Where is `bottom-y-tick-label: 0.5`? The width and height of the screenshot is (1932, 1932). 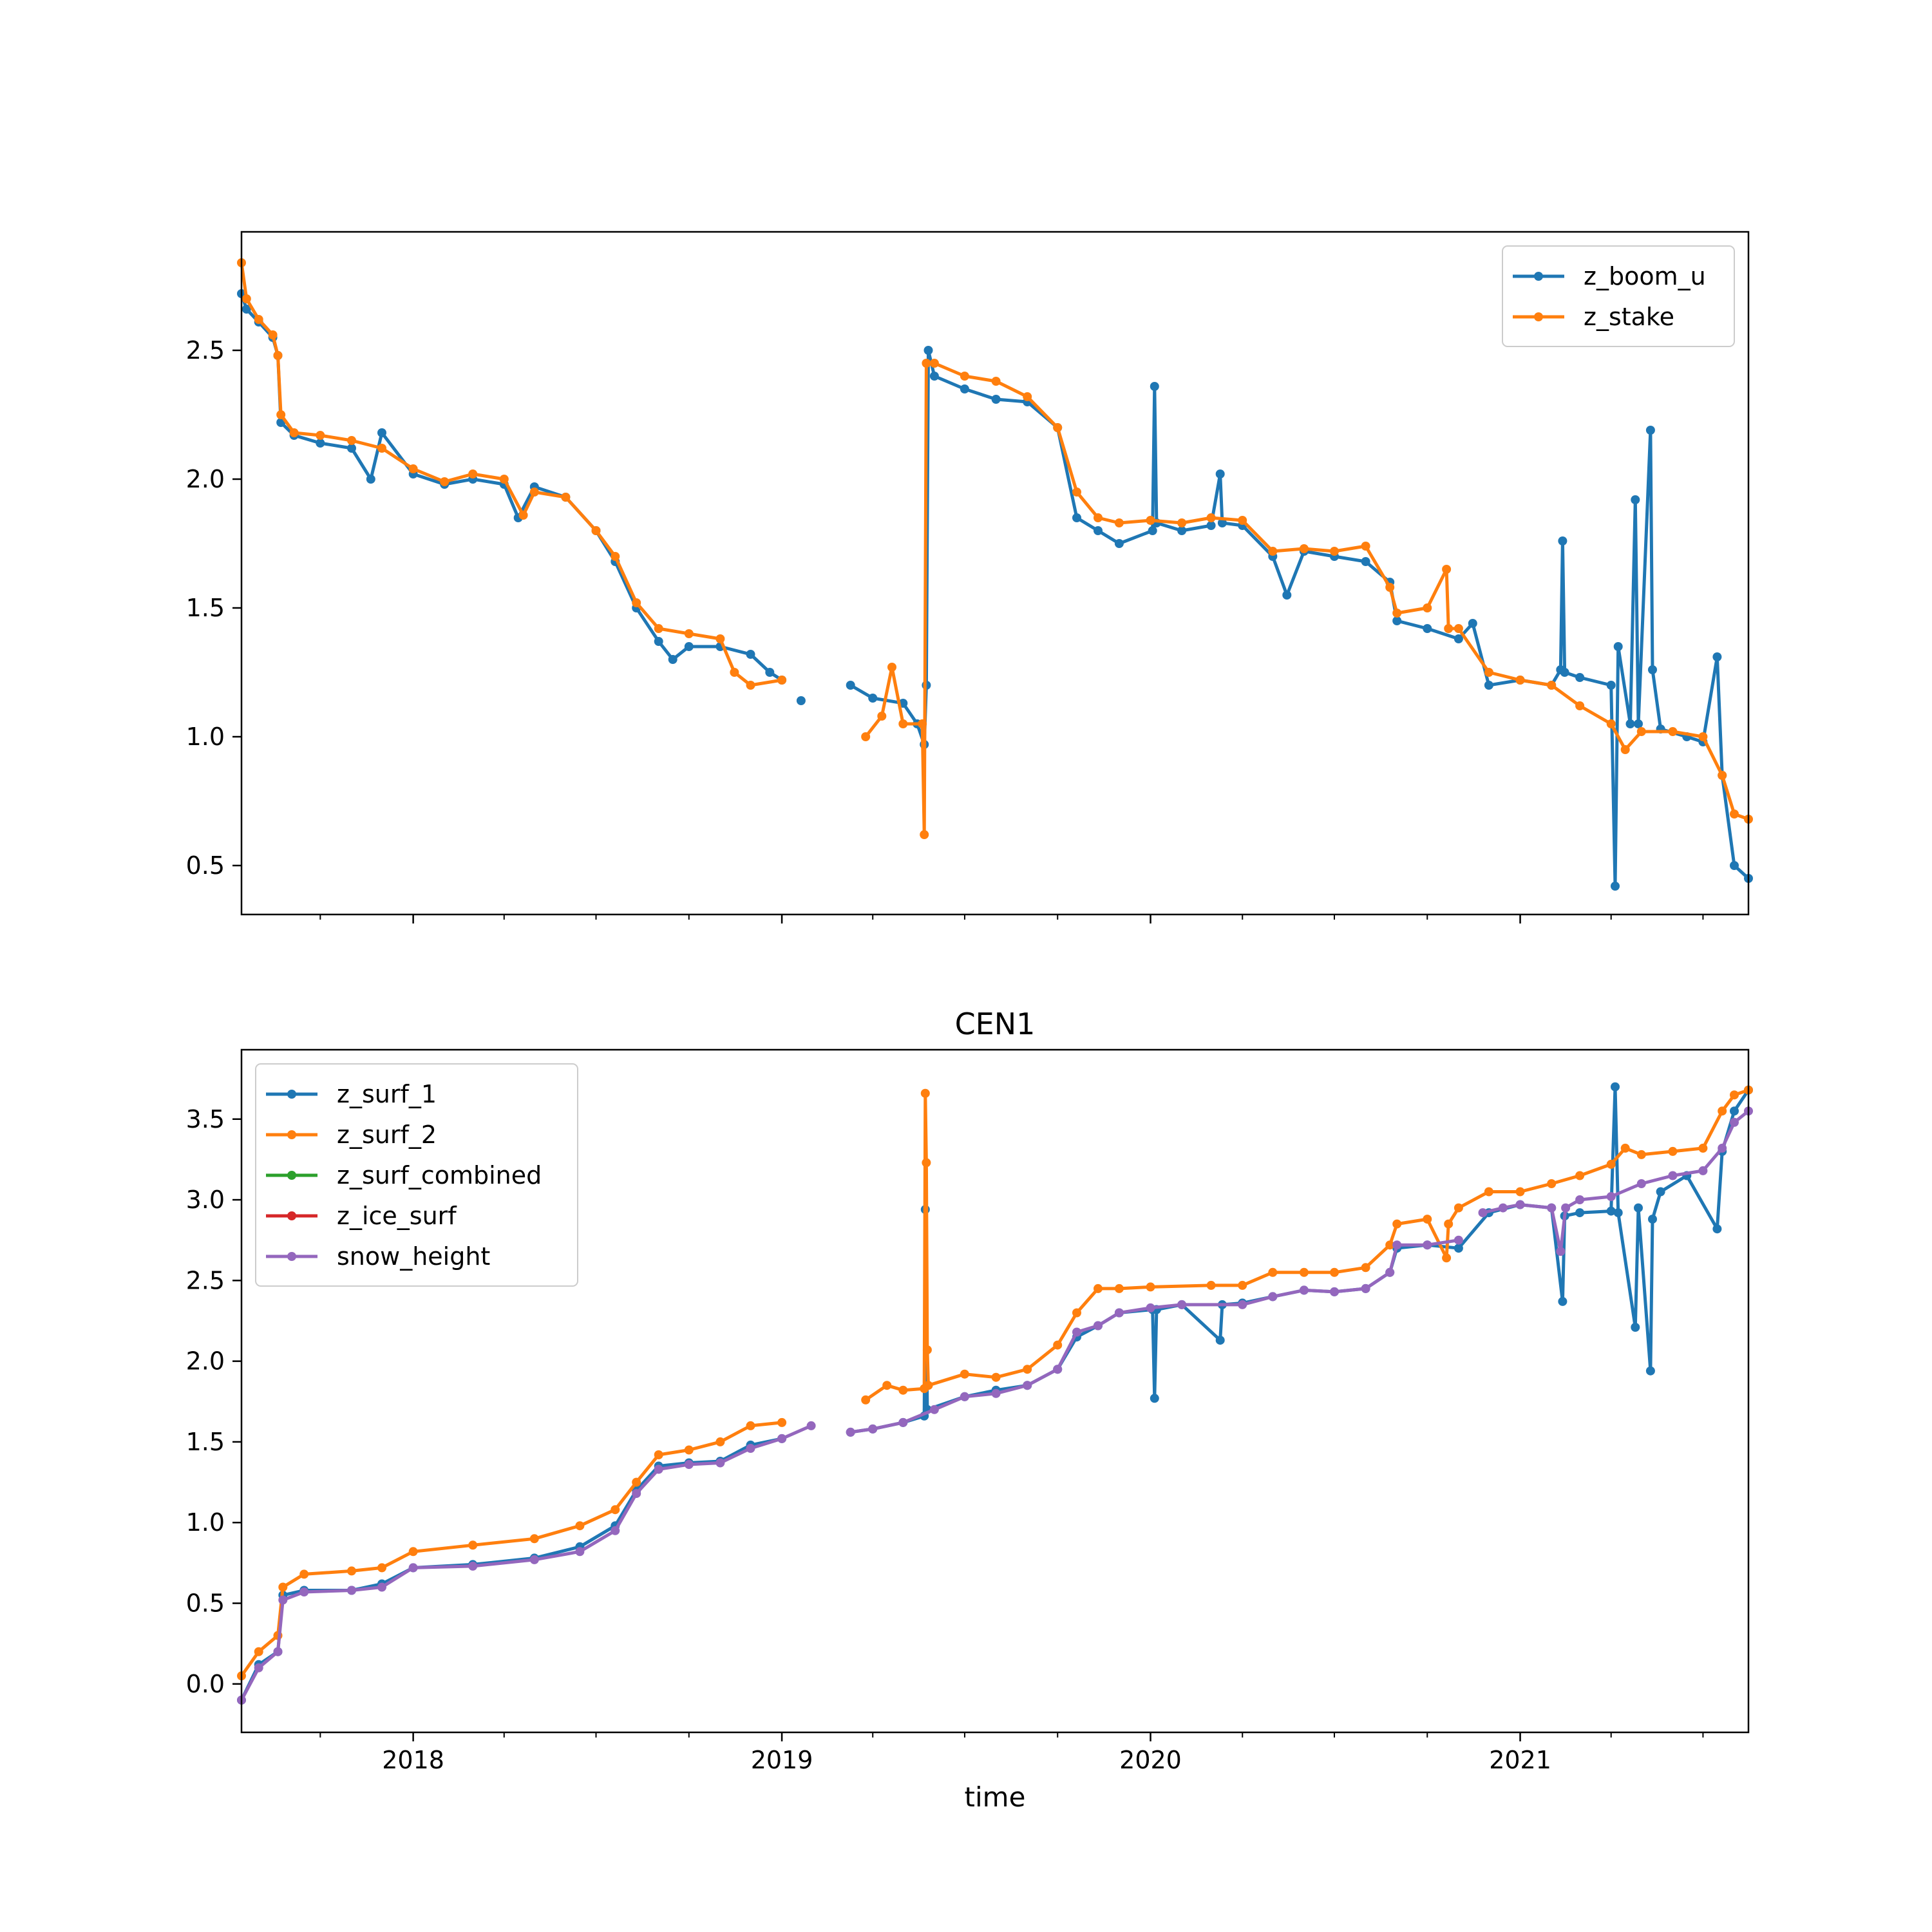 bottom-y-tick-label: 0.5 is located at coordinates (206, 1603).